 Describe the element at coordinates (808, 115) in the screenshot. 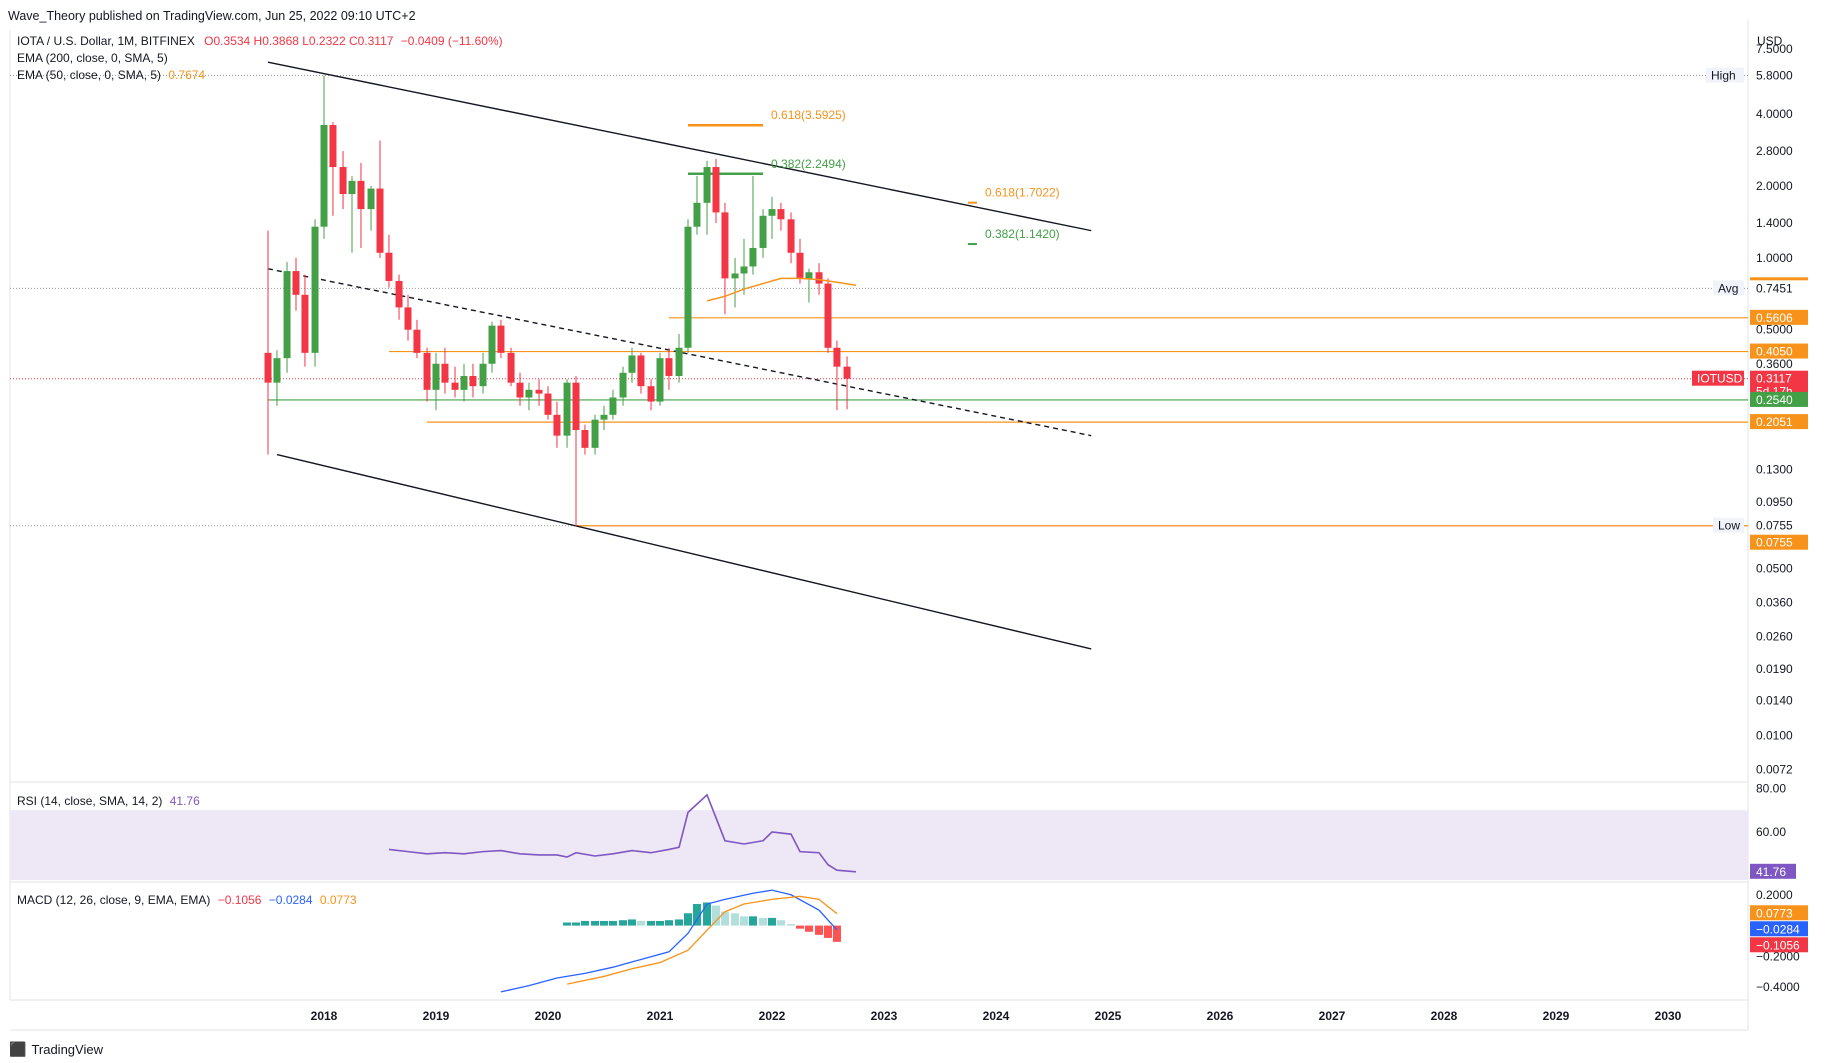

I see `fib-level-label: 0.618(3.5925)` at that location.